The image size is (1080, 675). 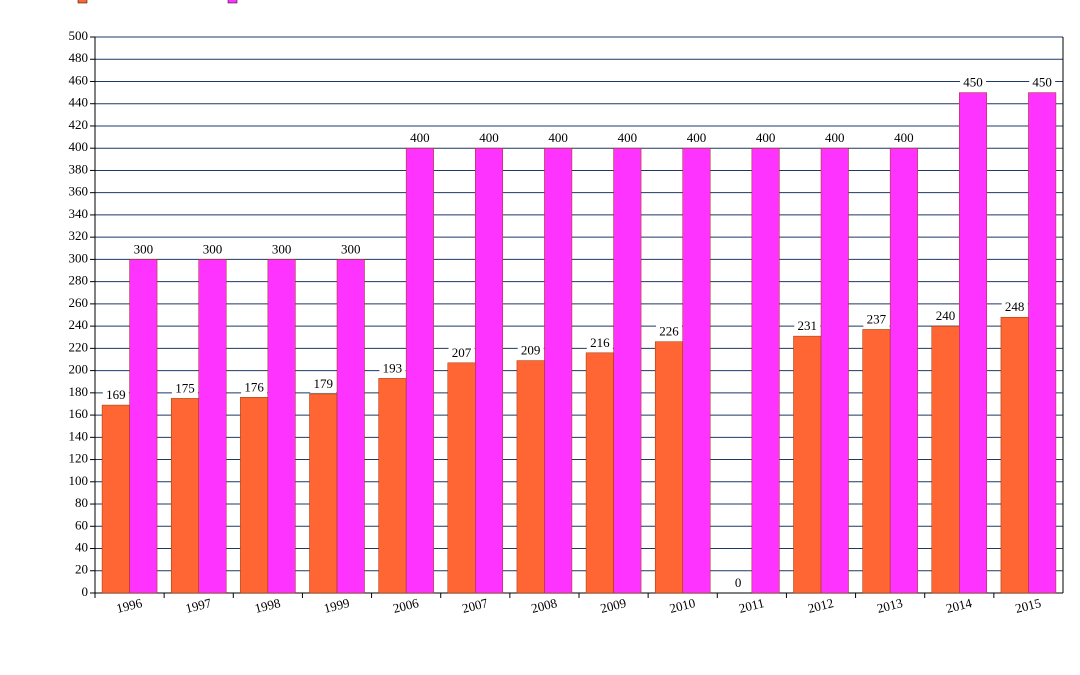 I want to click on legend-label: Points Awarded, so click(x=133, y=1).